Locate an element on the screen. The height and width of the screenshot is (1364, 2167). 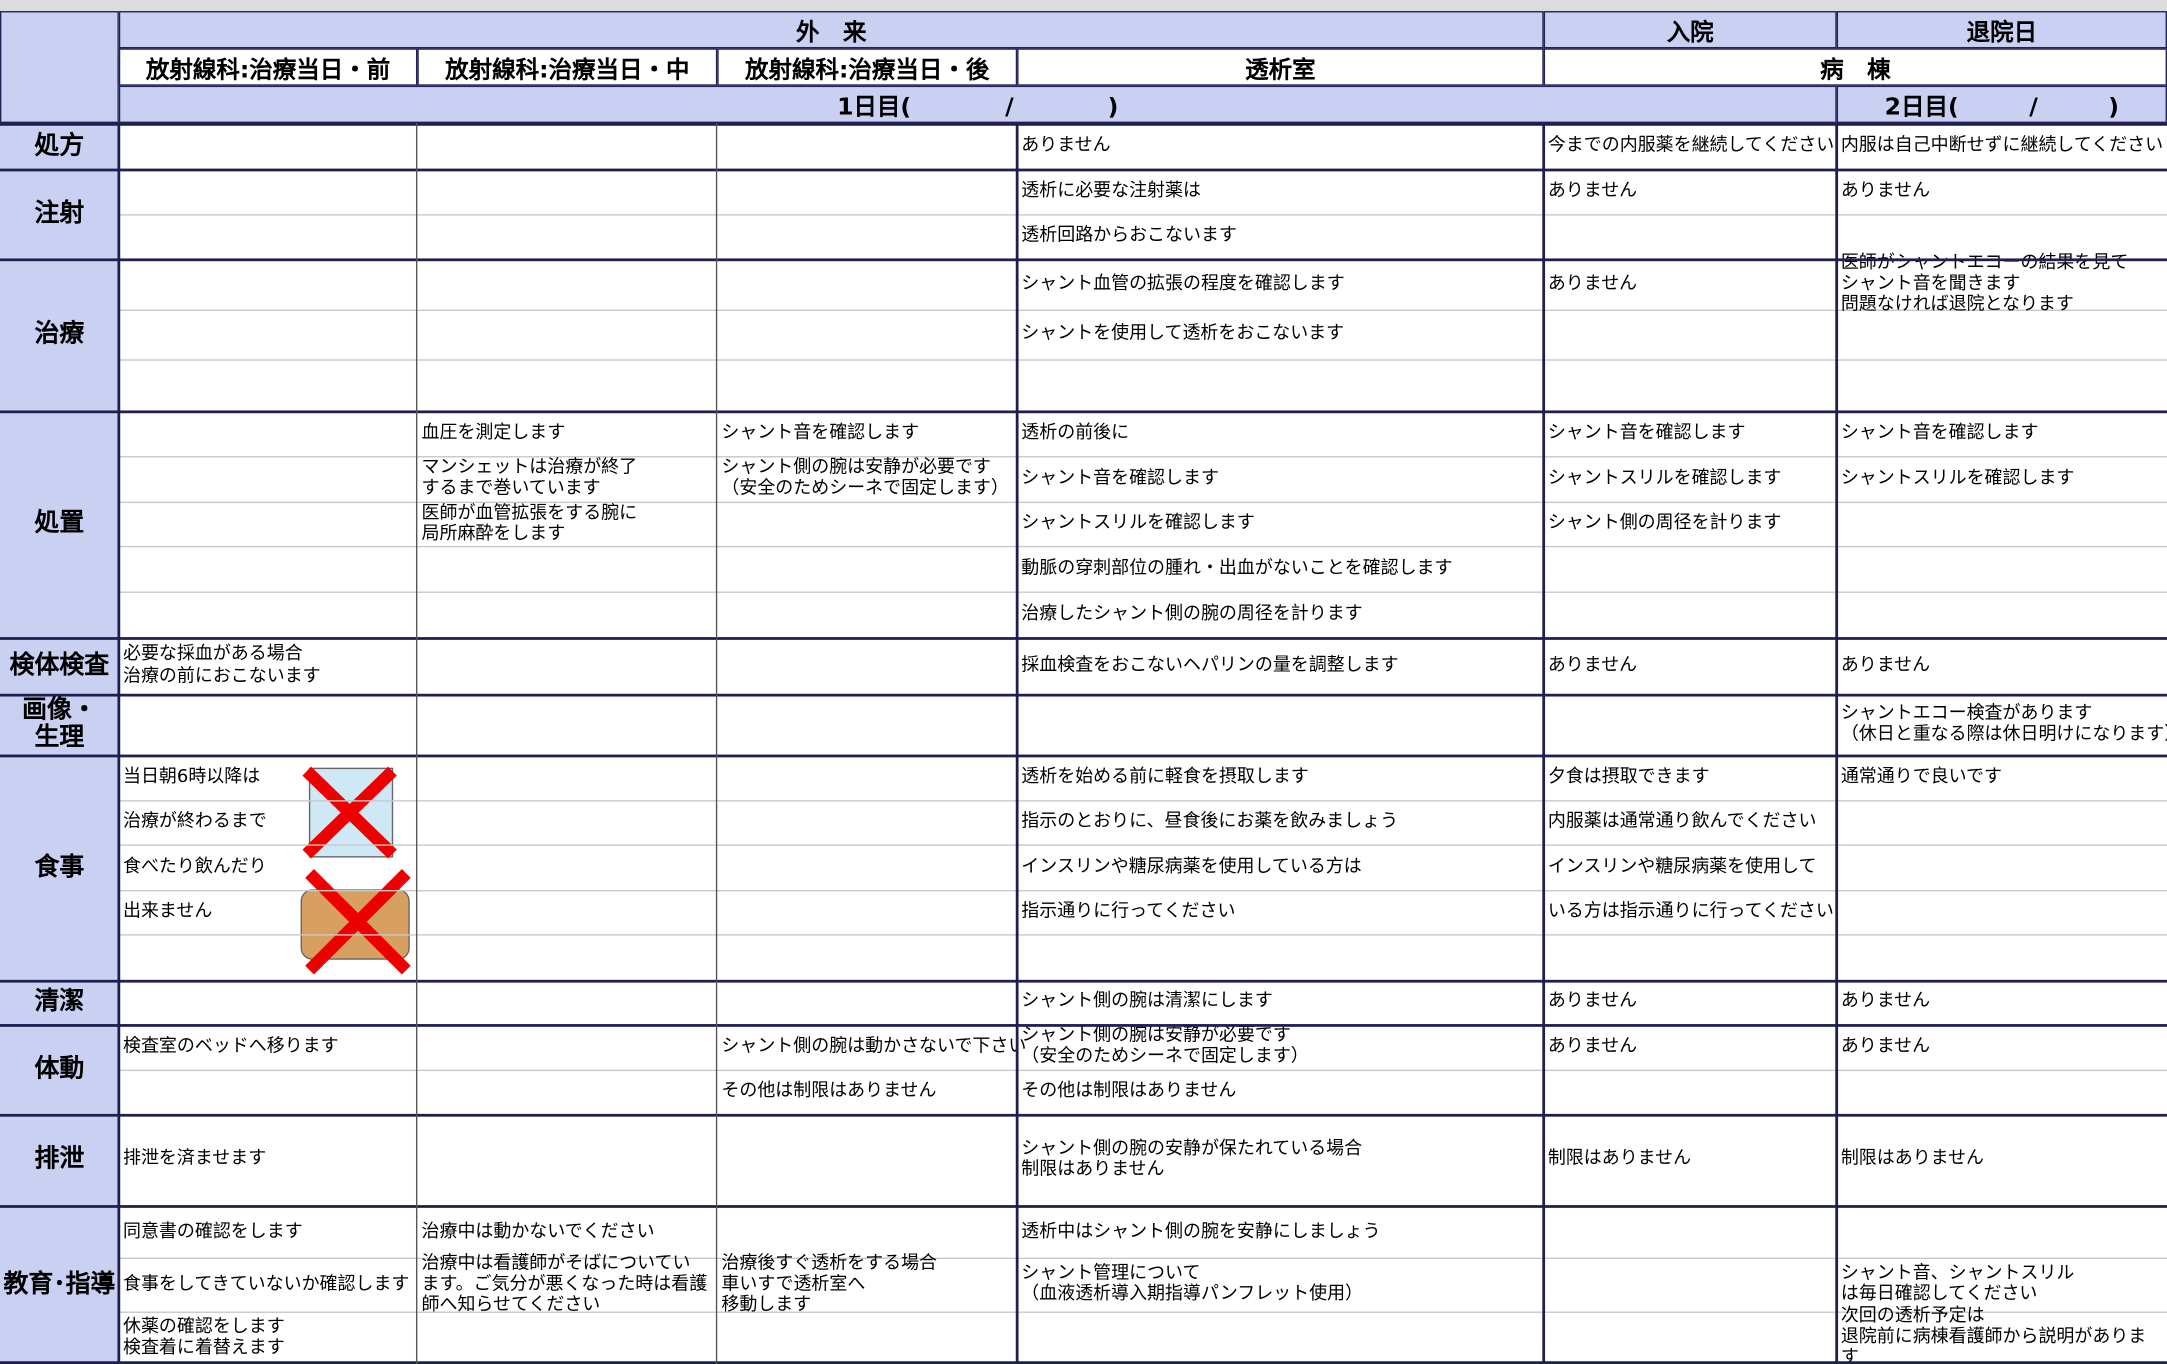
cell-text: 治療したシャント側の腕の周径を計ります is located at coordinates (1192, 614).